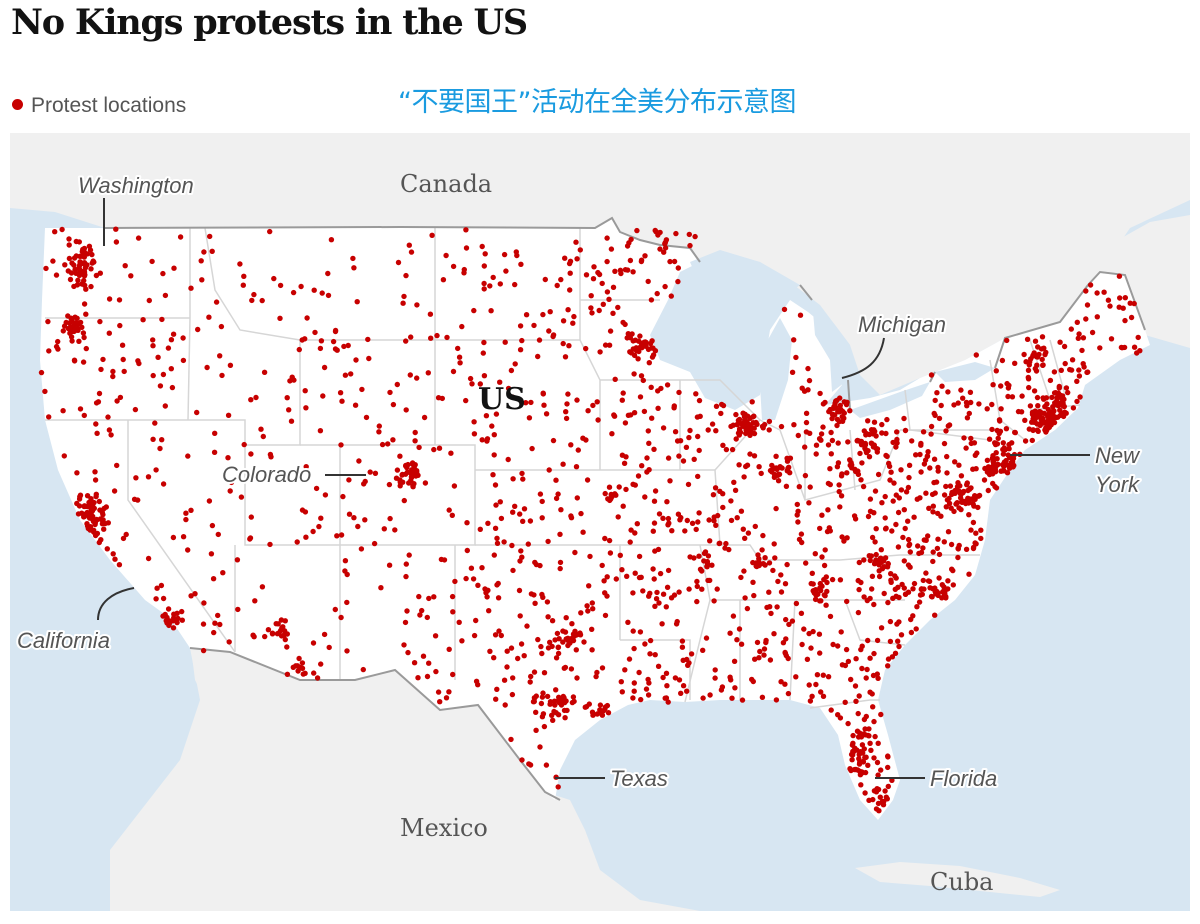 This screenshot has height=924, width=1200. Describe the element at coordinates (639, 778) in the screenshot. I see `texas-label: Texas` at that location.